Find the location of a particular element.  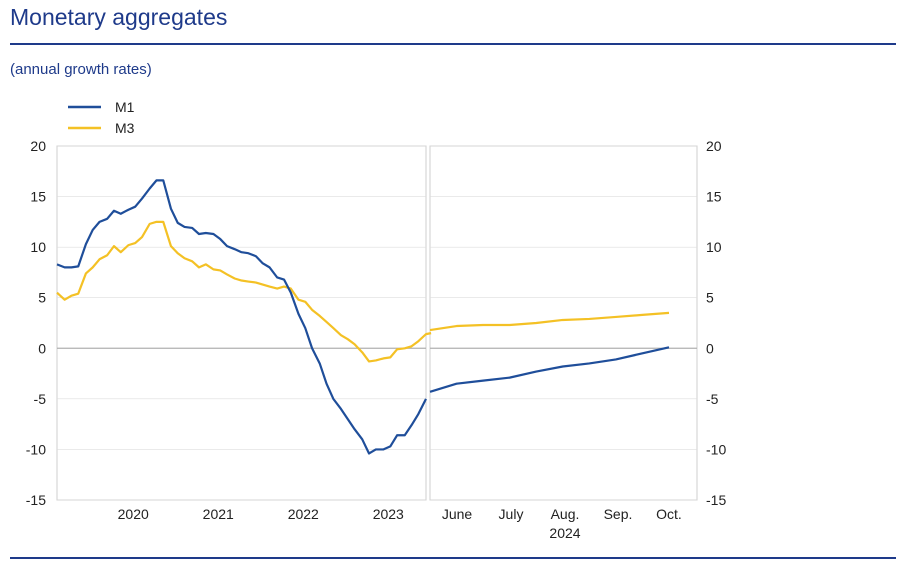

series-line-m3-2024 is located at coordinates (549, 321).